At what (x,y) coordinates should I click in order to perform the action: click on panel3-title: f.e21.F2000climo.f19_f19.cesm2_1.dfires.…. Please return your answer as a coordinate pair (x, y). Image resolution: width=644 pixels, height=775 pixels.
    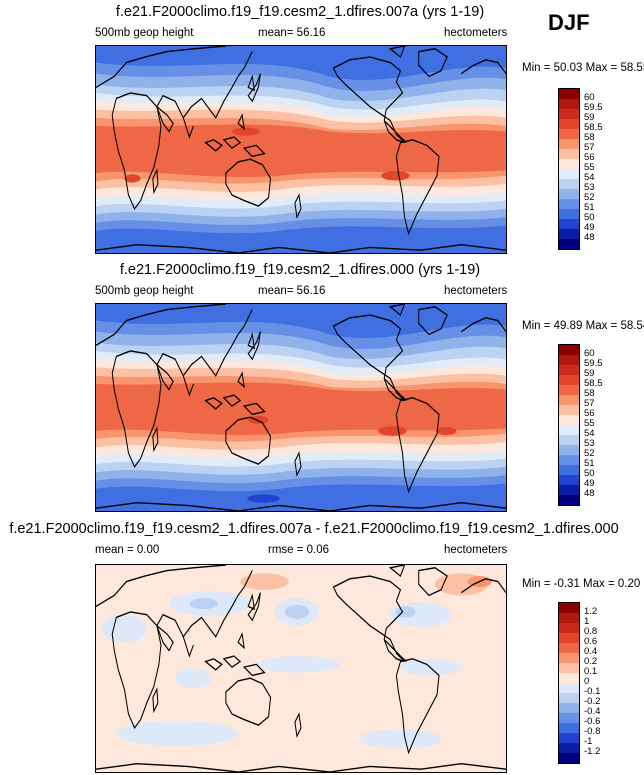
    Looking at the image, I should click on (314, 529).